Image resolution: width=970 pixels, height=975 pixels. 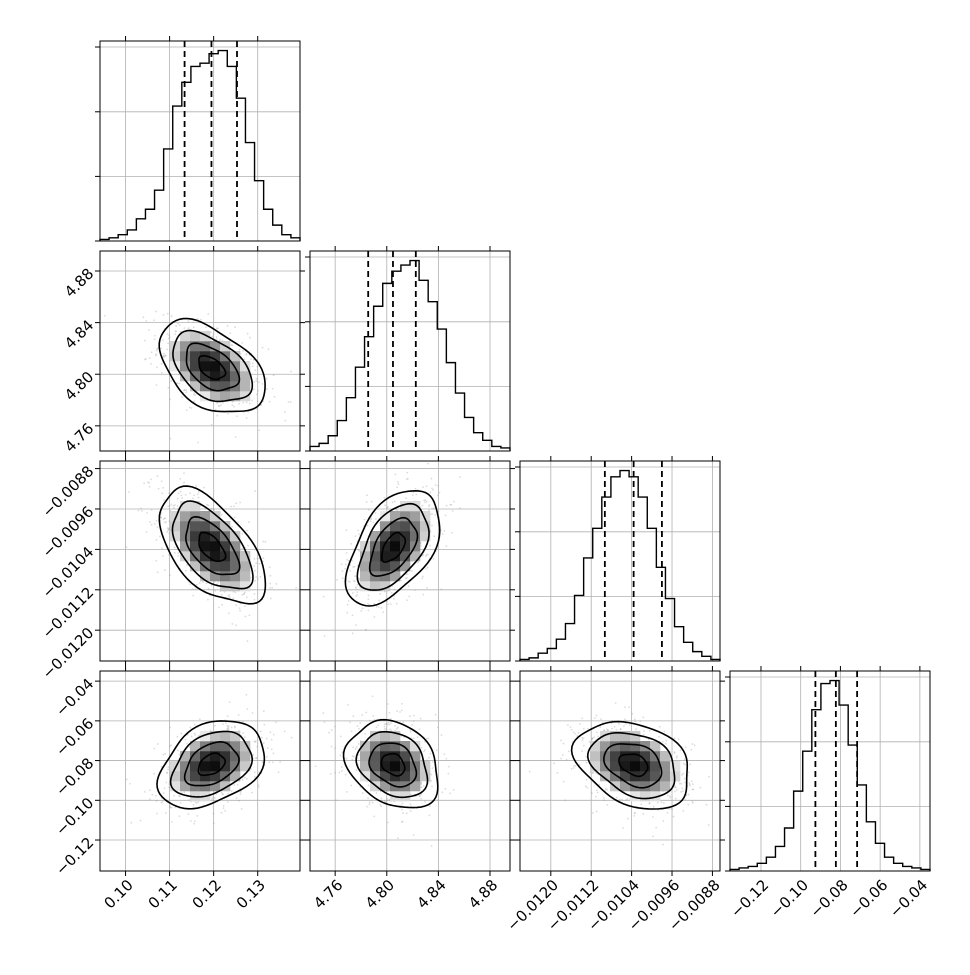 What do you see at coordinates (483, 894) in the screenshot?
I see `xtick-label-1-3: 4.88` at bounding box center [483, 894].